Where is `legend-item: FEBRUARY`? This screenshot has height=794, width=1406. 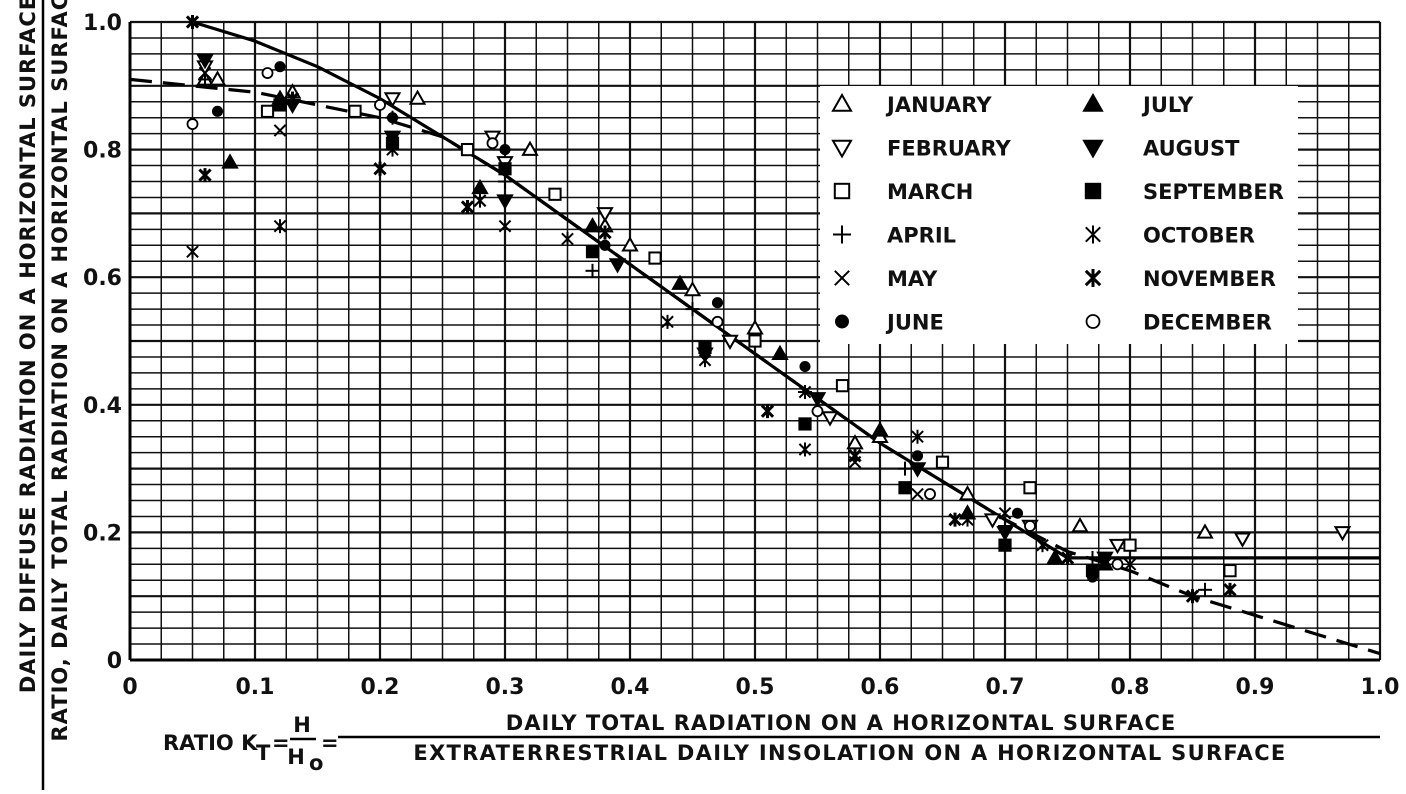 legend-item: FEBRUARY is located at coordinates (921, 149).